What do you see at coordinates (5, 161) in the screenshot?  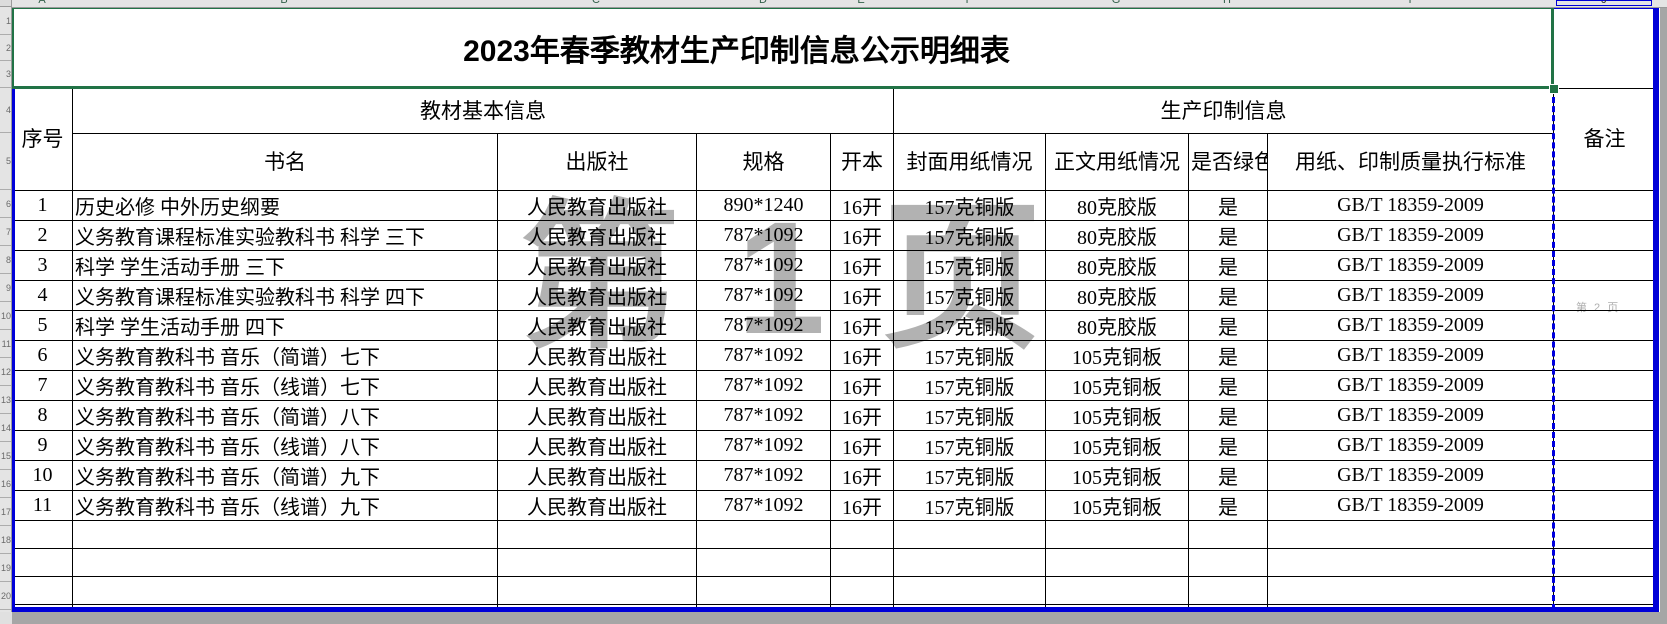 I see `row-number-5: 5` at bounding box center [5, 161].